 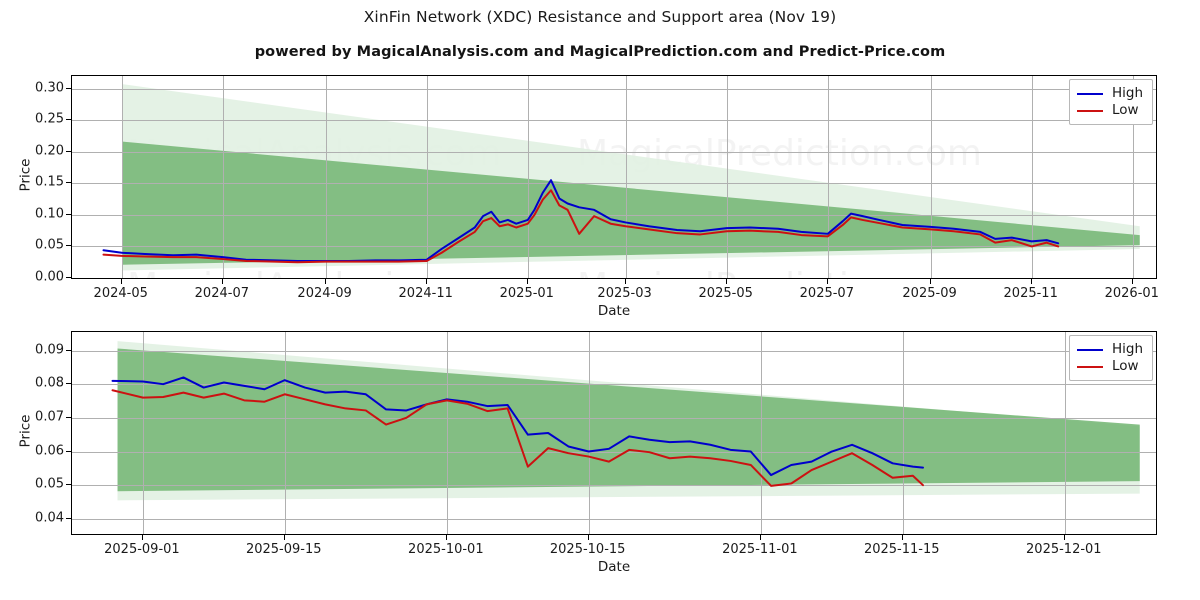 What do you see at coordinates (1089, 349) in the screenshot?
I see `legend-swatch-high` at bounding box center [1089, 349].